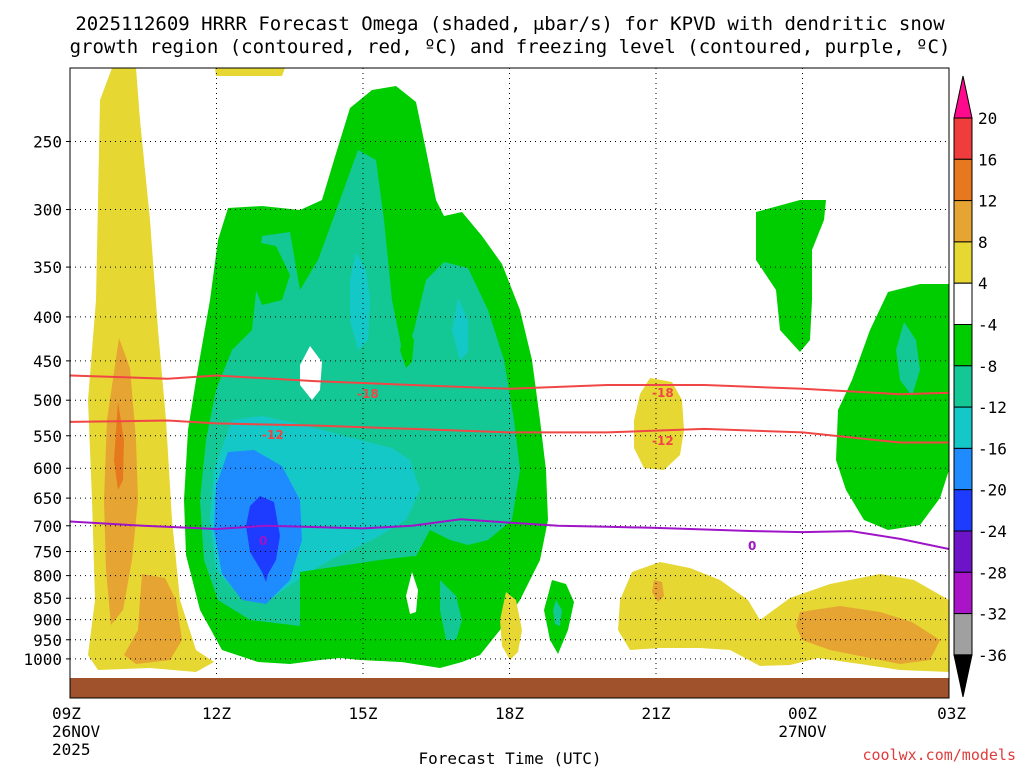 Image resolution: width=1024 pixels, height=768 pixels. What do you see at coordinates (868, 635) in the screenshot?
I see `omega-fill-orange-lower-right` at bounding box center [868, 635].